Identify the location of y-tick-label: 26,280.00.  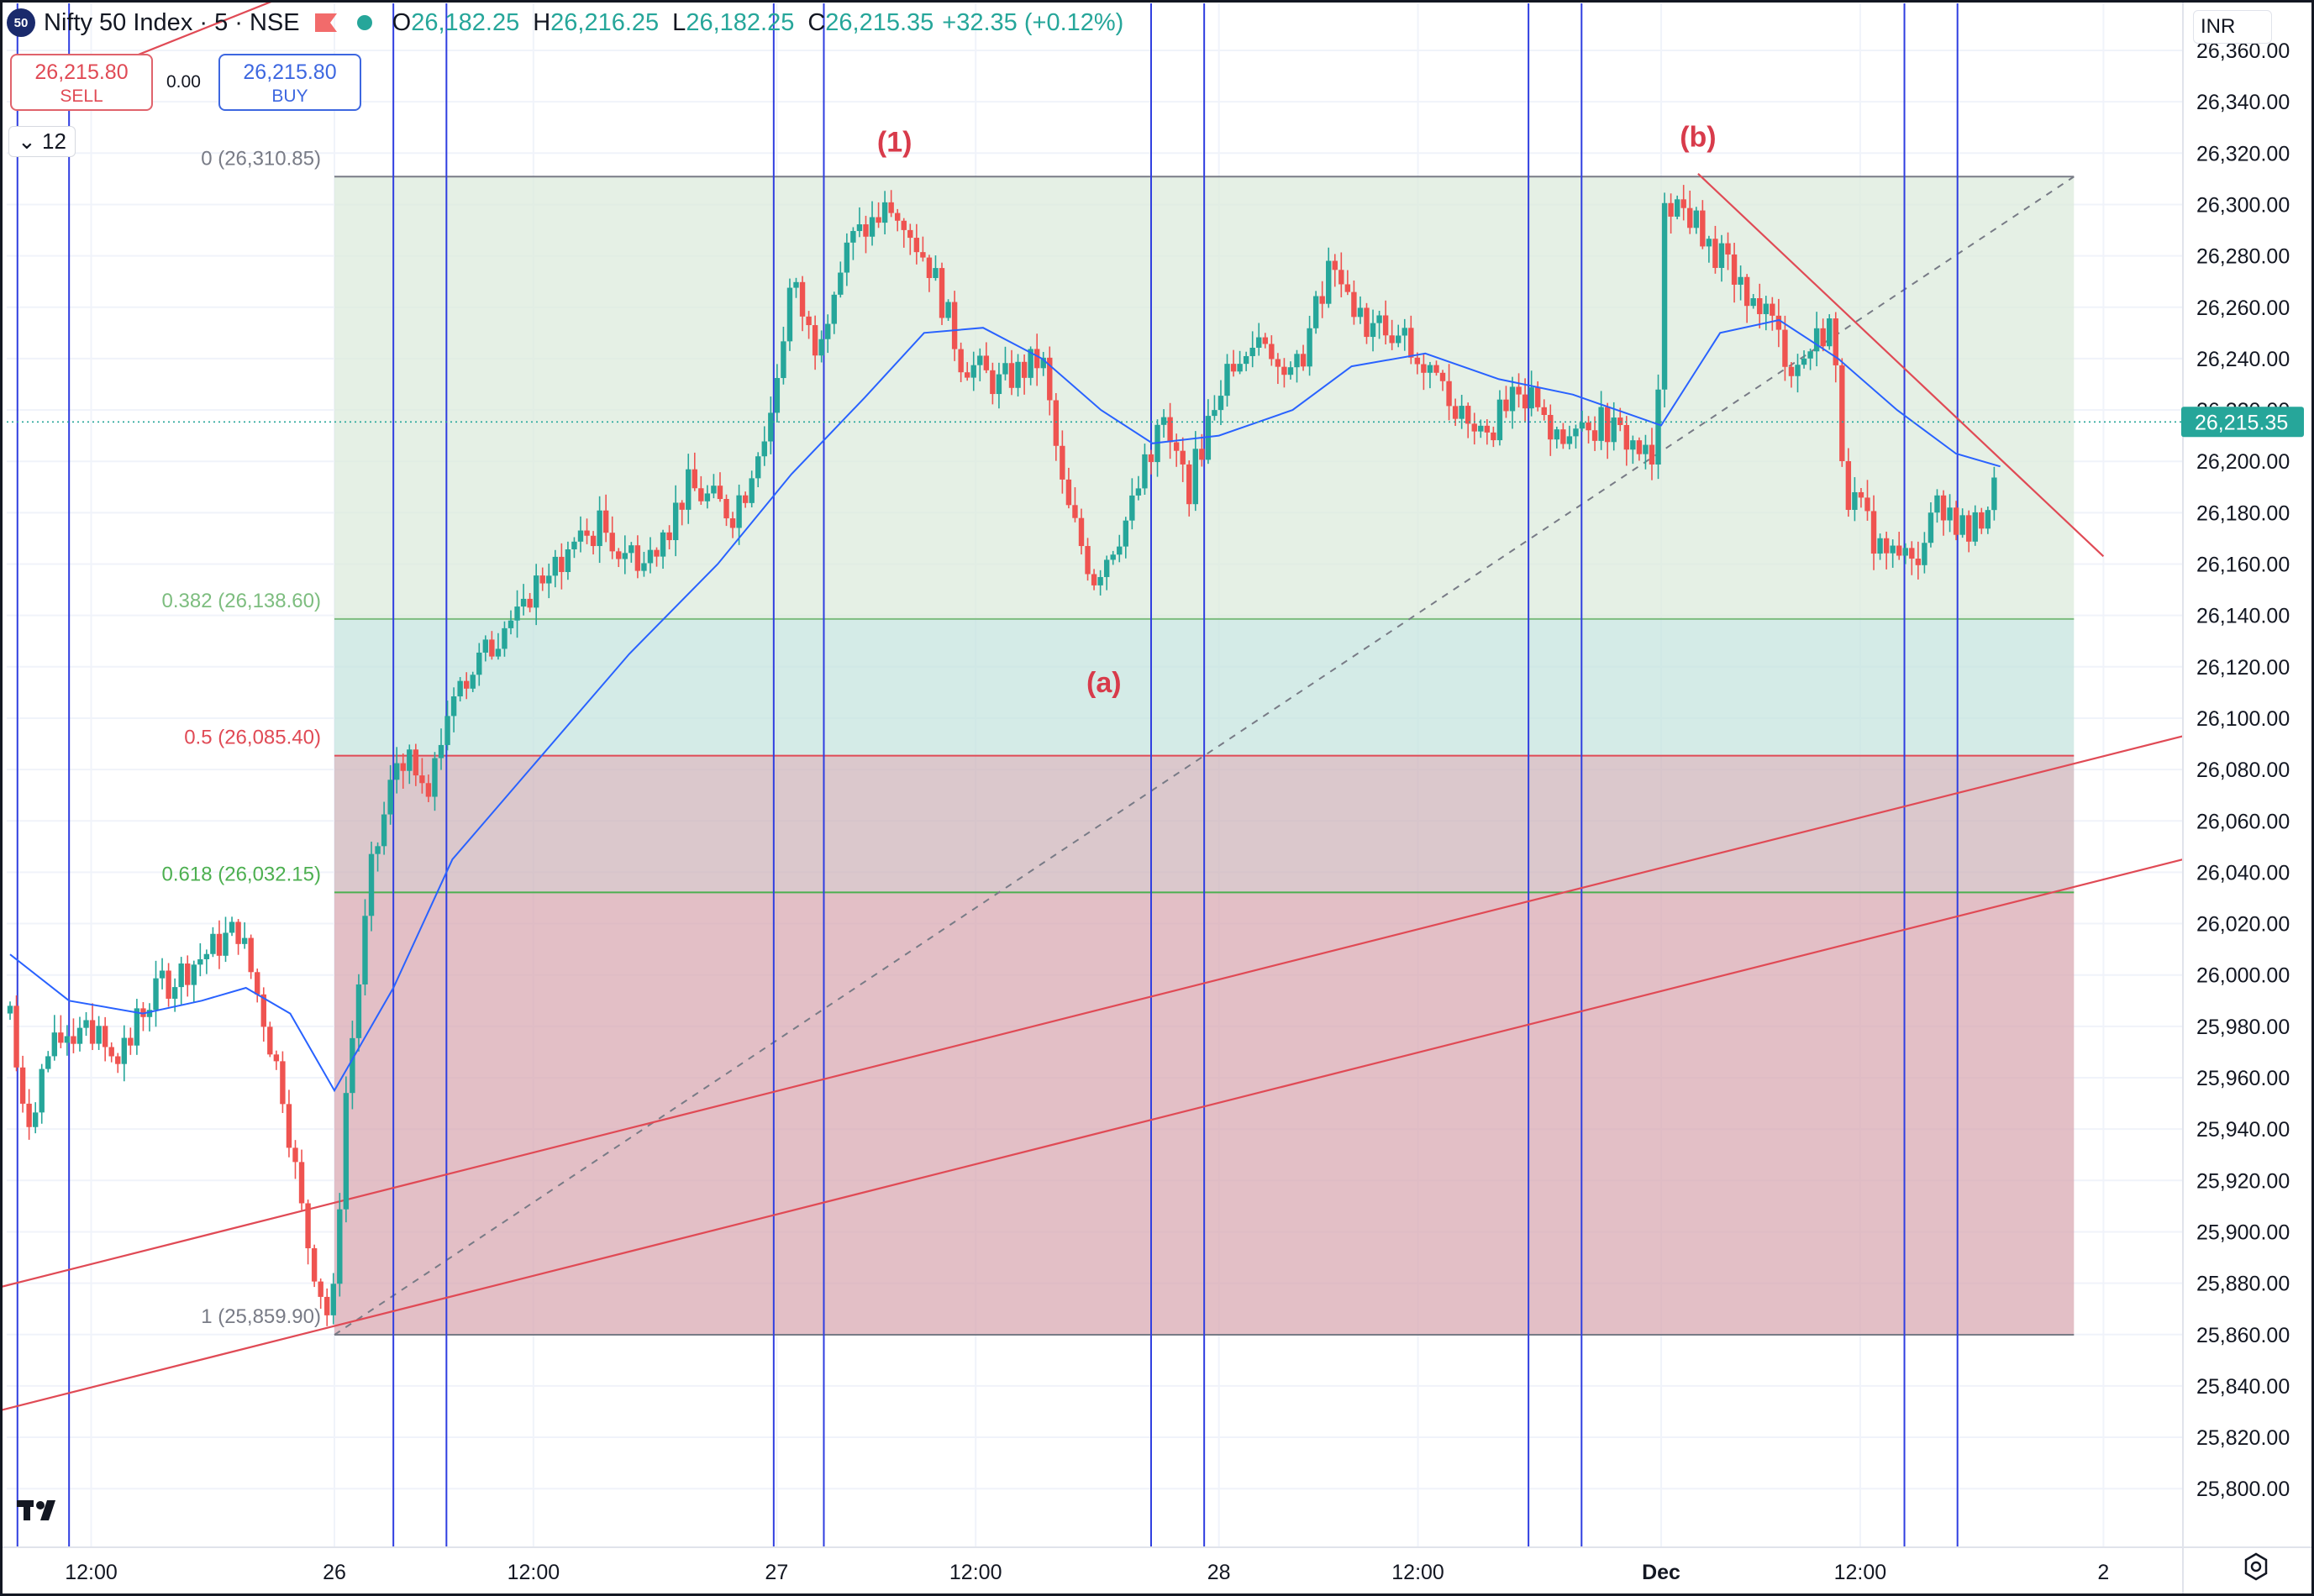
(2243, 257).